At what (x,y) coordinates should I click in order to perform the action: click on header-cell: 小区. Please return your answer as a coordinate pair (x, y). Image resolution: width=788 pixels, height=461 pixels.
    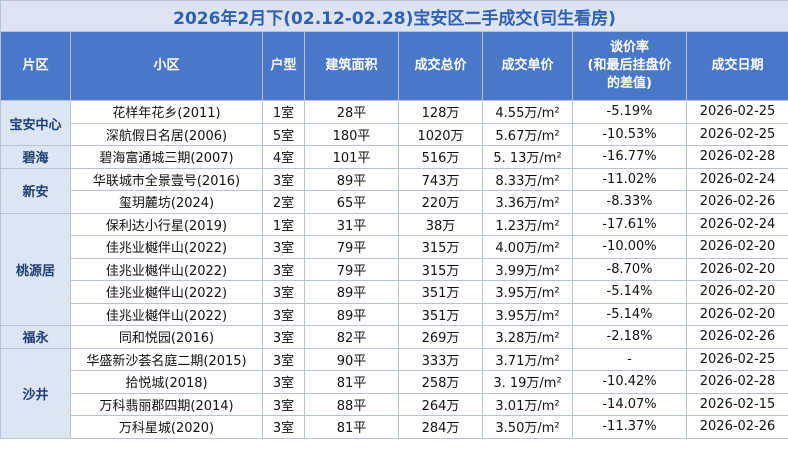
    Looking at the image, I should click on (166, 66).